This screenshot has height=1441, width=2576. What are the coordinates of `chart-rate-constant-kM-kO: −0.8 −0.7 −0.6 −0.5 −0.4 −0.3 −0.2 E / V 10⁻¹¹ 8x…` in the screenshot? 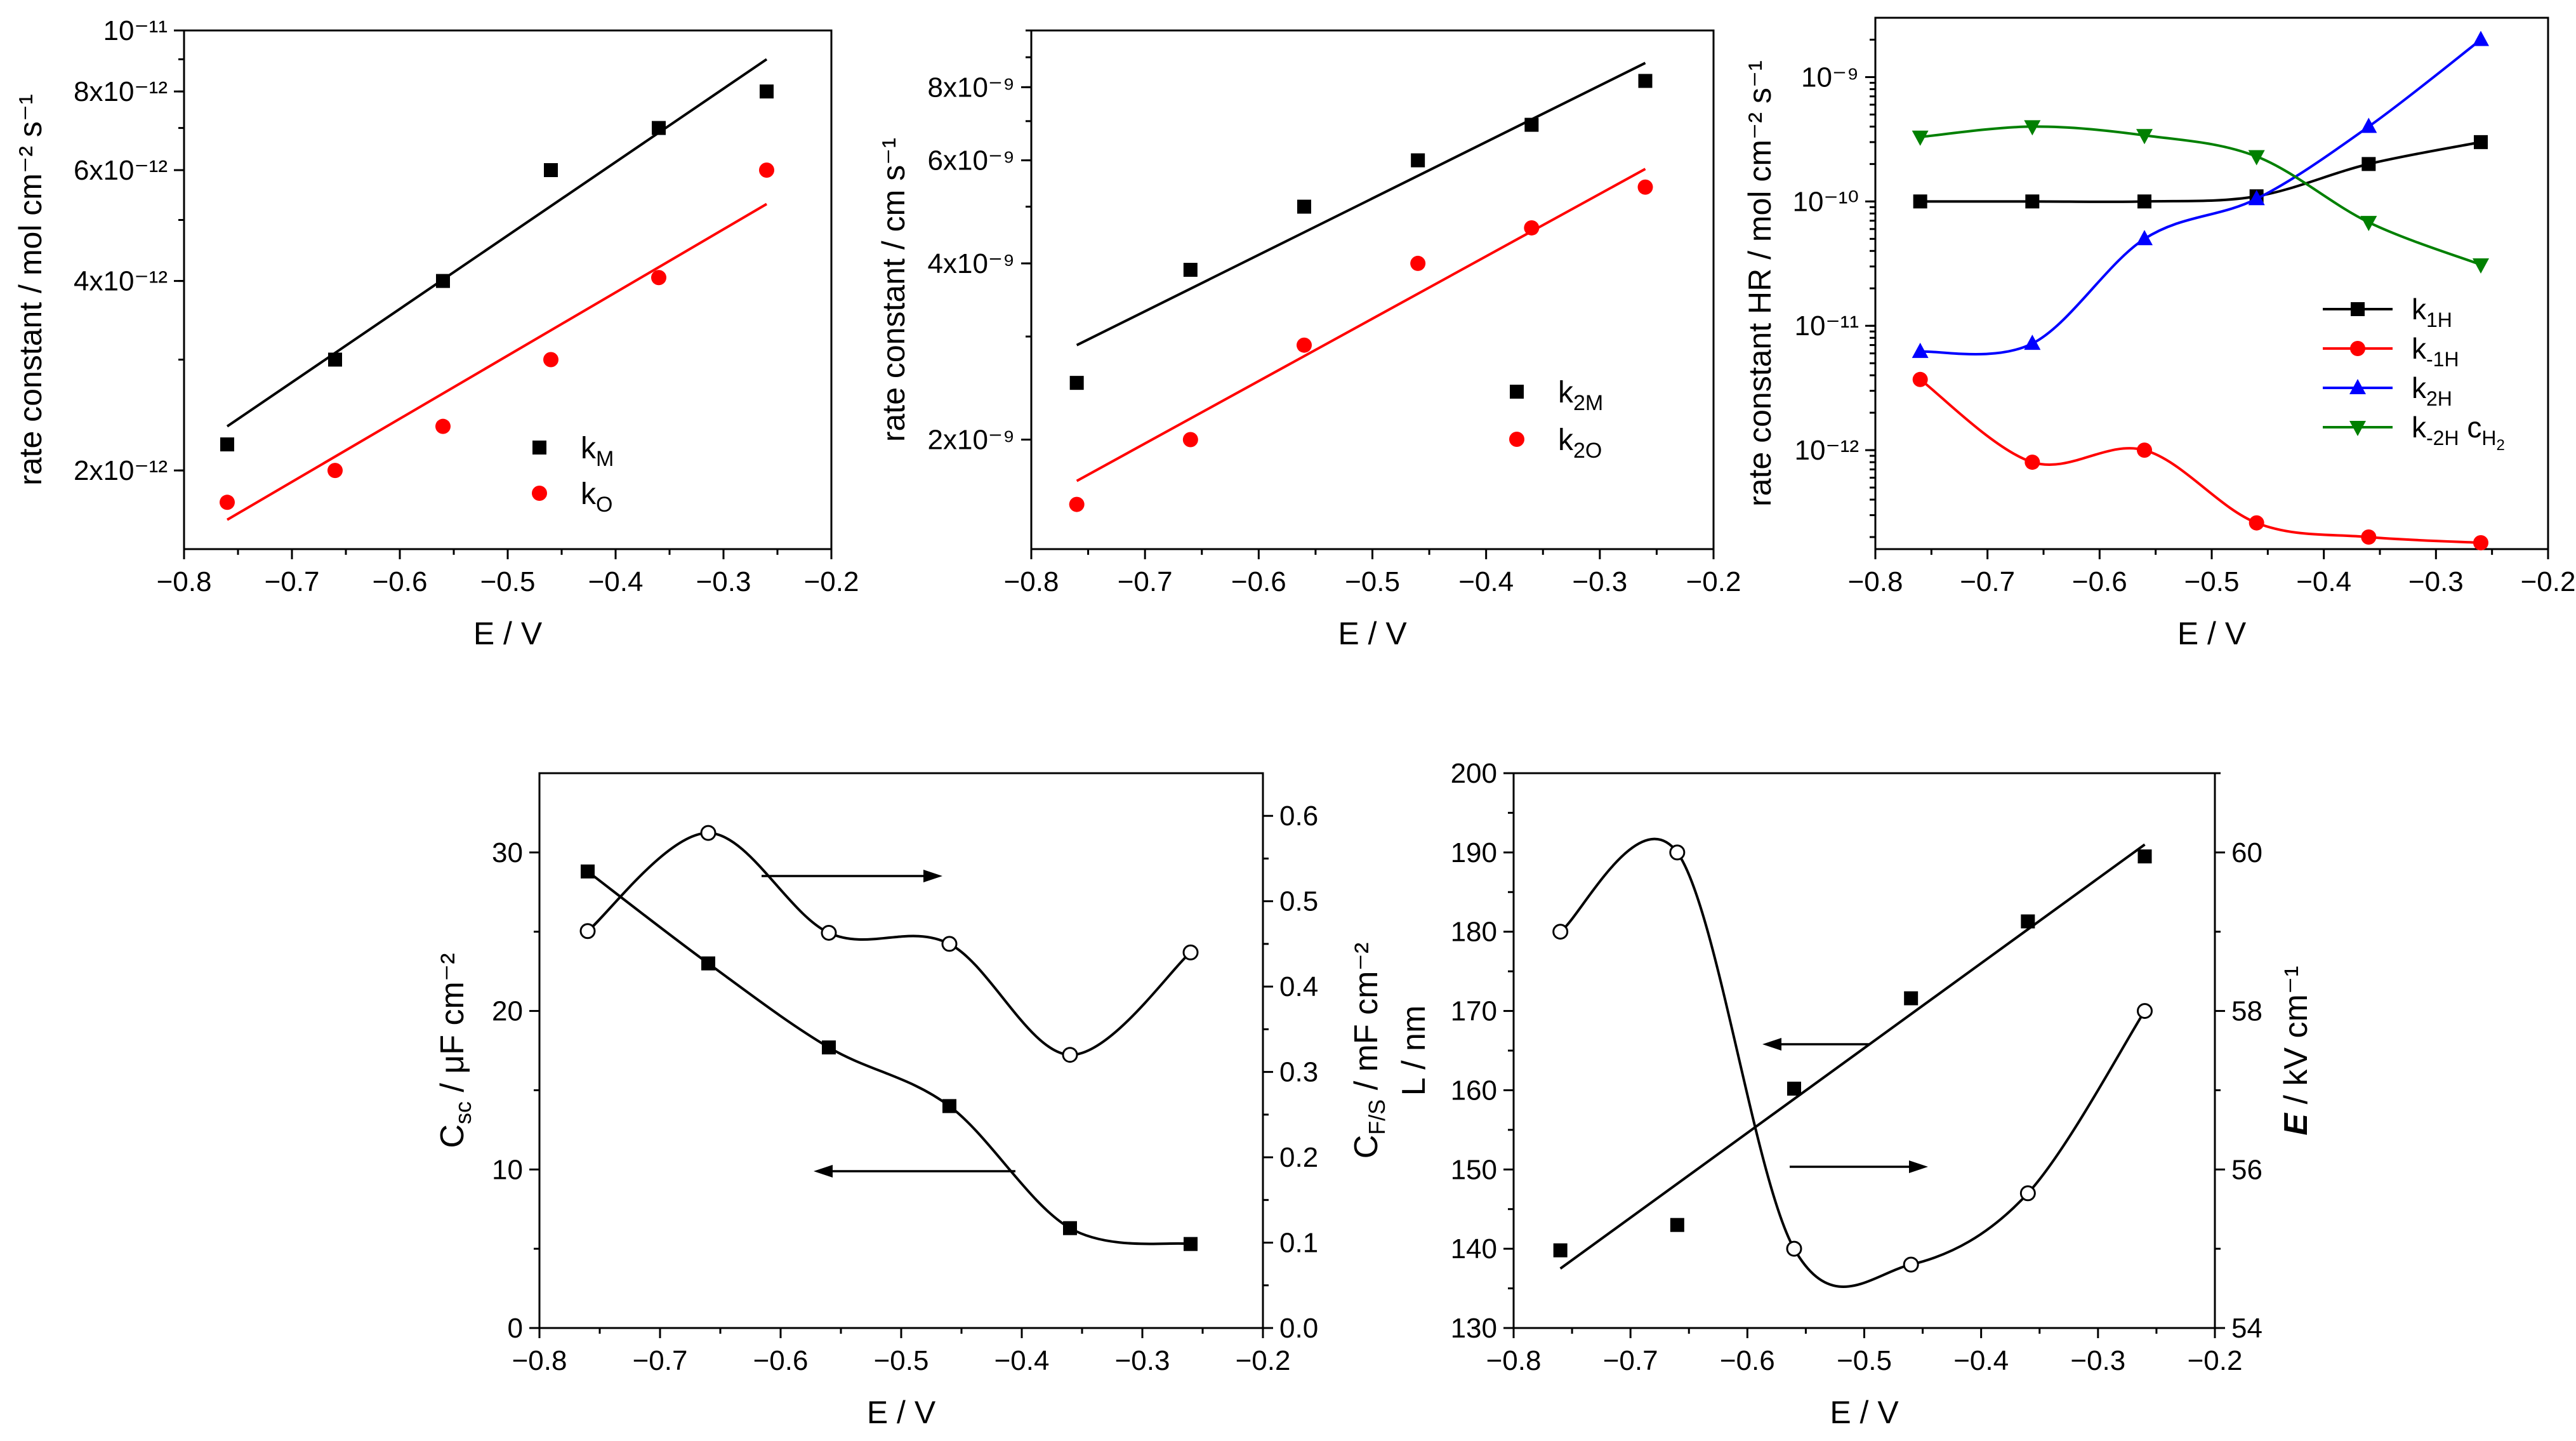 It's located at (436, 333).